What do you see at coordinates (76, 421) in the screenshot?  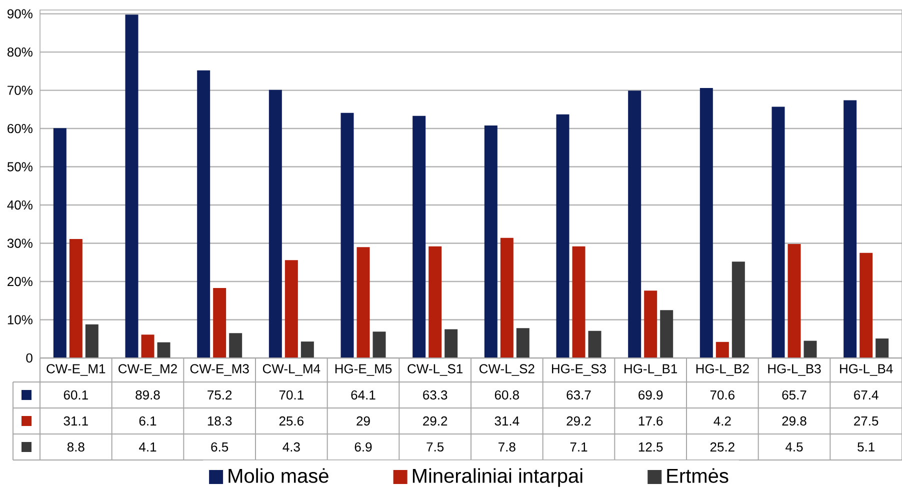 I see `data-label: 31.1` at bounding box center [76, 421].